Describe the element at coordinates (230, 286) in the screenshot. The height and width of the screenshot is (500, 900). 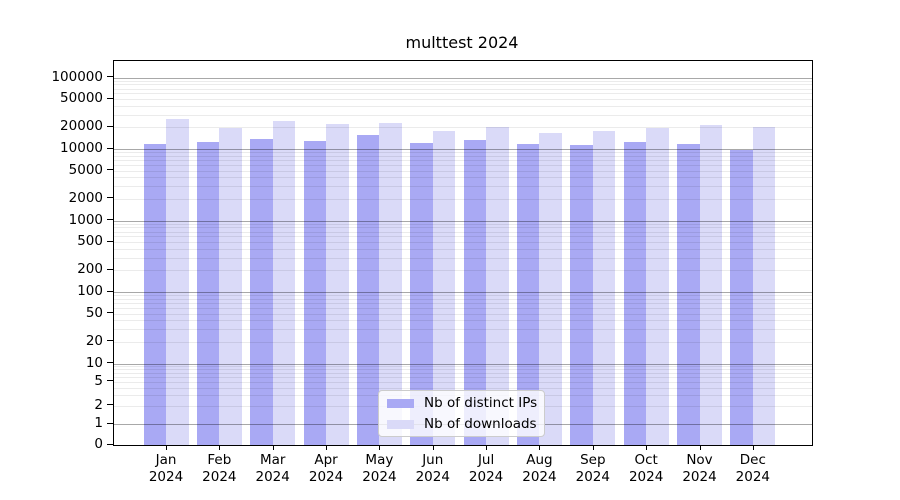
I see `bar-downloads-feb` at that location.